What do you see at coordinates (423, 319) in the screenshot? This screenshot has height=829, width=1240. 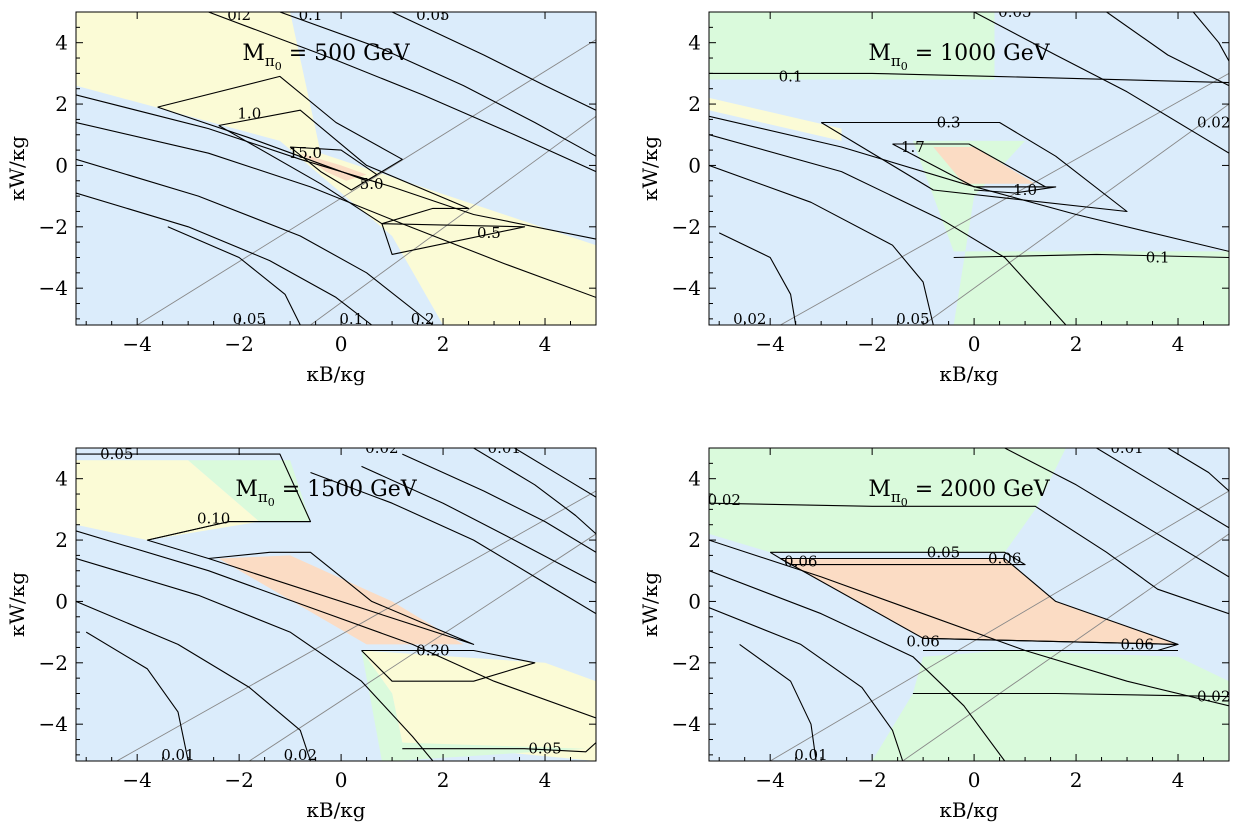 I see `contour-label-10: 0.2` at bounding box center [423, 319].